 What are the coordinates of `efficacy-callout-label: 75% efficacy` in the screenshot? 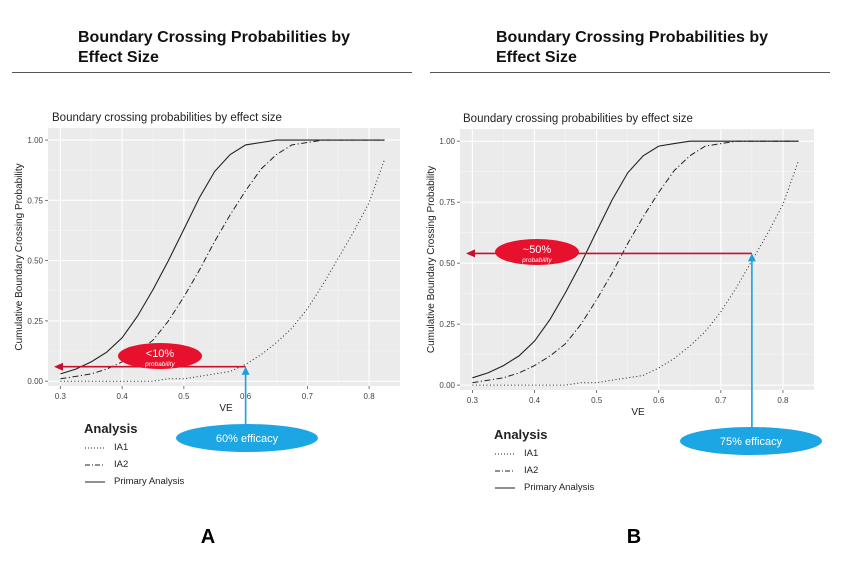 It's located at (751, 442).